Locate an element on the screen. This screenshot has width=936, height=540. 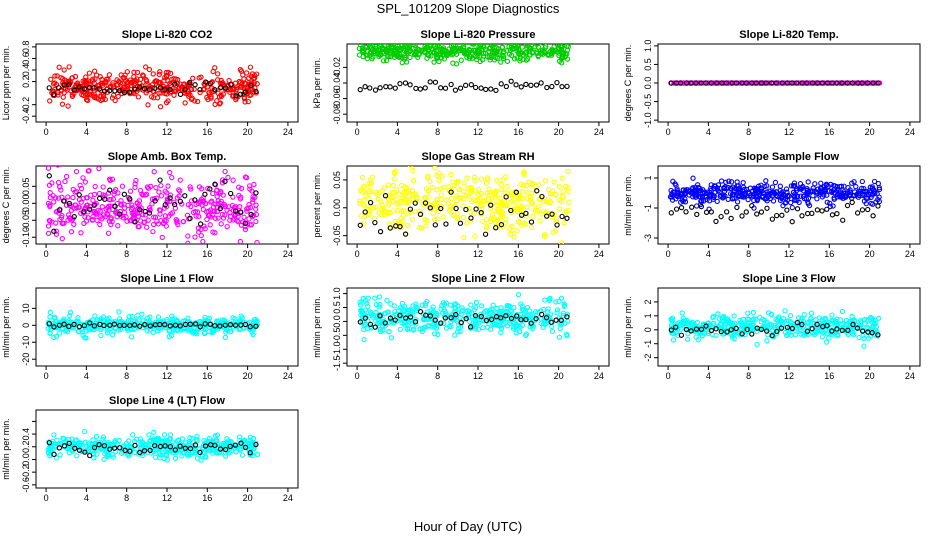
y-axis-label: Licor ppm per min. is located at coordinates (6, 83).